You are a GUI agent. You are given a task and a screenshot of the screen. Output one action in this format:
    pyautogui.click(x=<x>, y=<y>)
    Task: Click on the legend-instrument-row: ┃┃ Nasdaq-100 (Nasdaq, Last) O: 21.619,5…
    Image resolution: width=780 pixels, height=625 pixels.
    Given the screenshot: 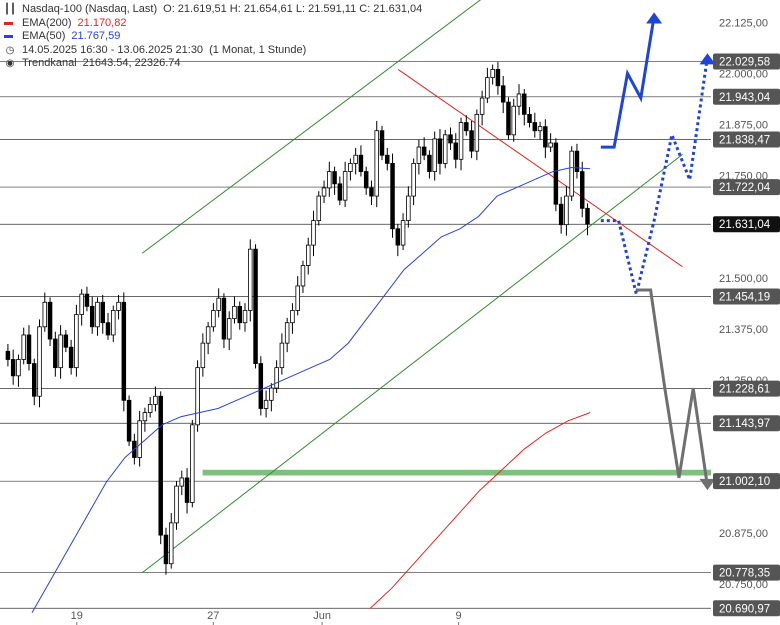 What is the action you would take?
    pyautogui.click(x=213, y=10)
    